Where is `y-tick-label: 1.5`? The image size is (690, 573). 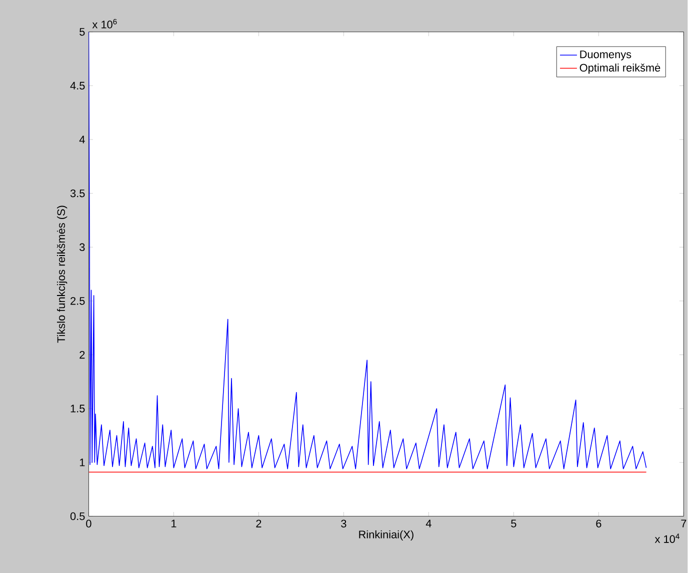
y-tick-label: 1.5 is located at coordinates (77, 408).